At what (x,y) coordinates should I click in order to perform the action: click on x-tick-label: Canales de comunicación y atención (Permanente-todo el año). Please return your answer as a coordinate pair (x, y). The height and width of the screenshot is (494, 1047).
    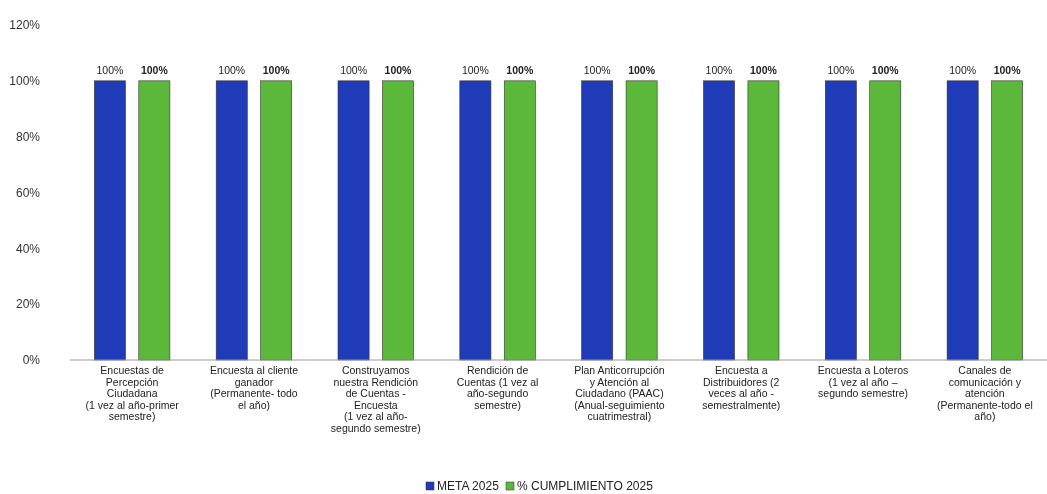
    Looking at the image, I should click on (985, 393).